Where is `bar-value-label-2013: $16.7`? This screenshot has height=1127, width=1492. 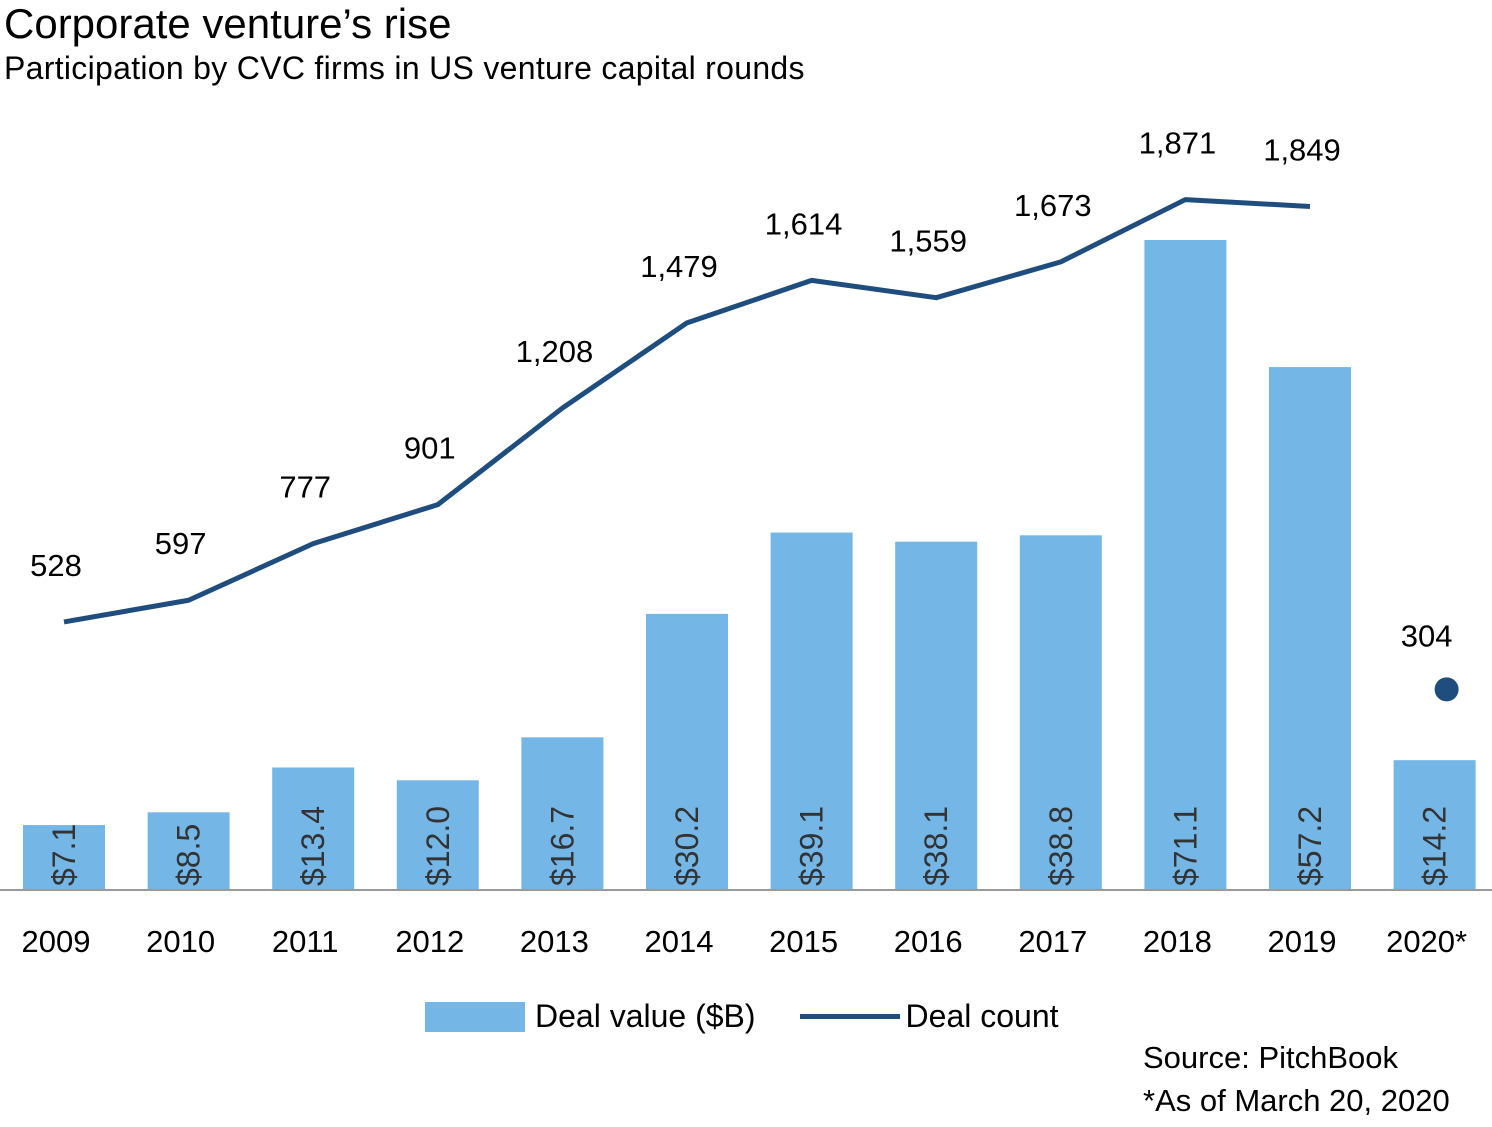 bar-value-label-2013: $16.7 is located at coordinates (562, 846).